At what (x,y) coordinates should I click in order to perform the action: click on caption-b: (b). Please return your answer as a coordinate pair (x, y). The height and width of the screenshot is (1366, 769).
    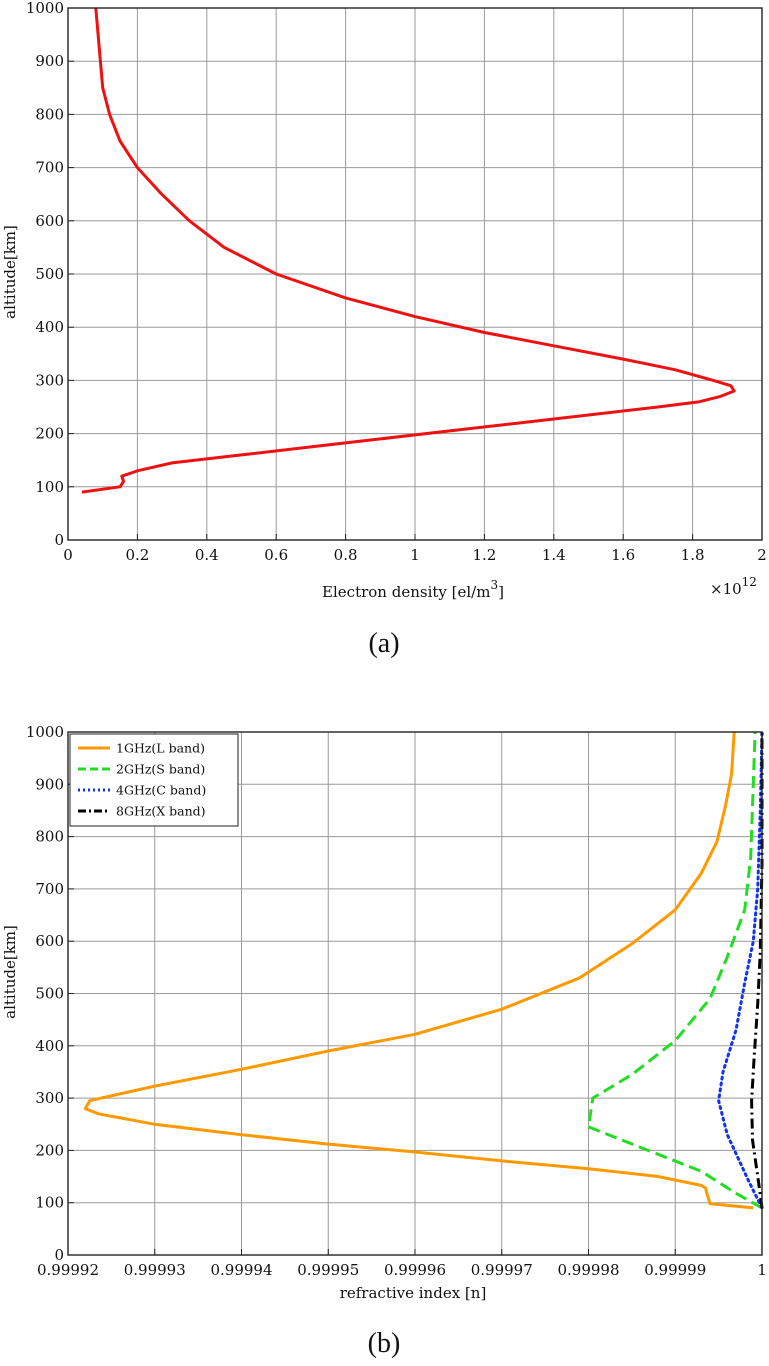
    Looking at the image, I should click on (384, 1343).